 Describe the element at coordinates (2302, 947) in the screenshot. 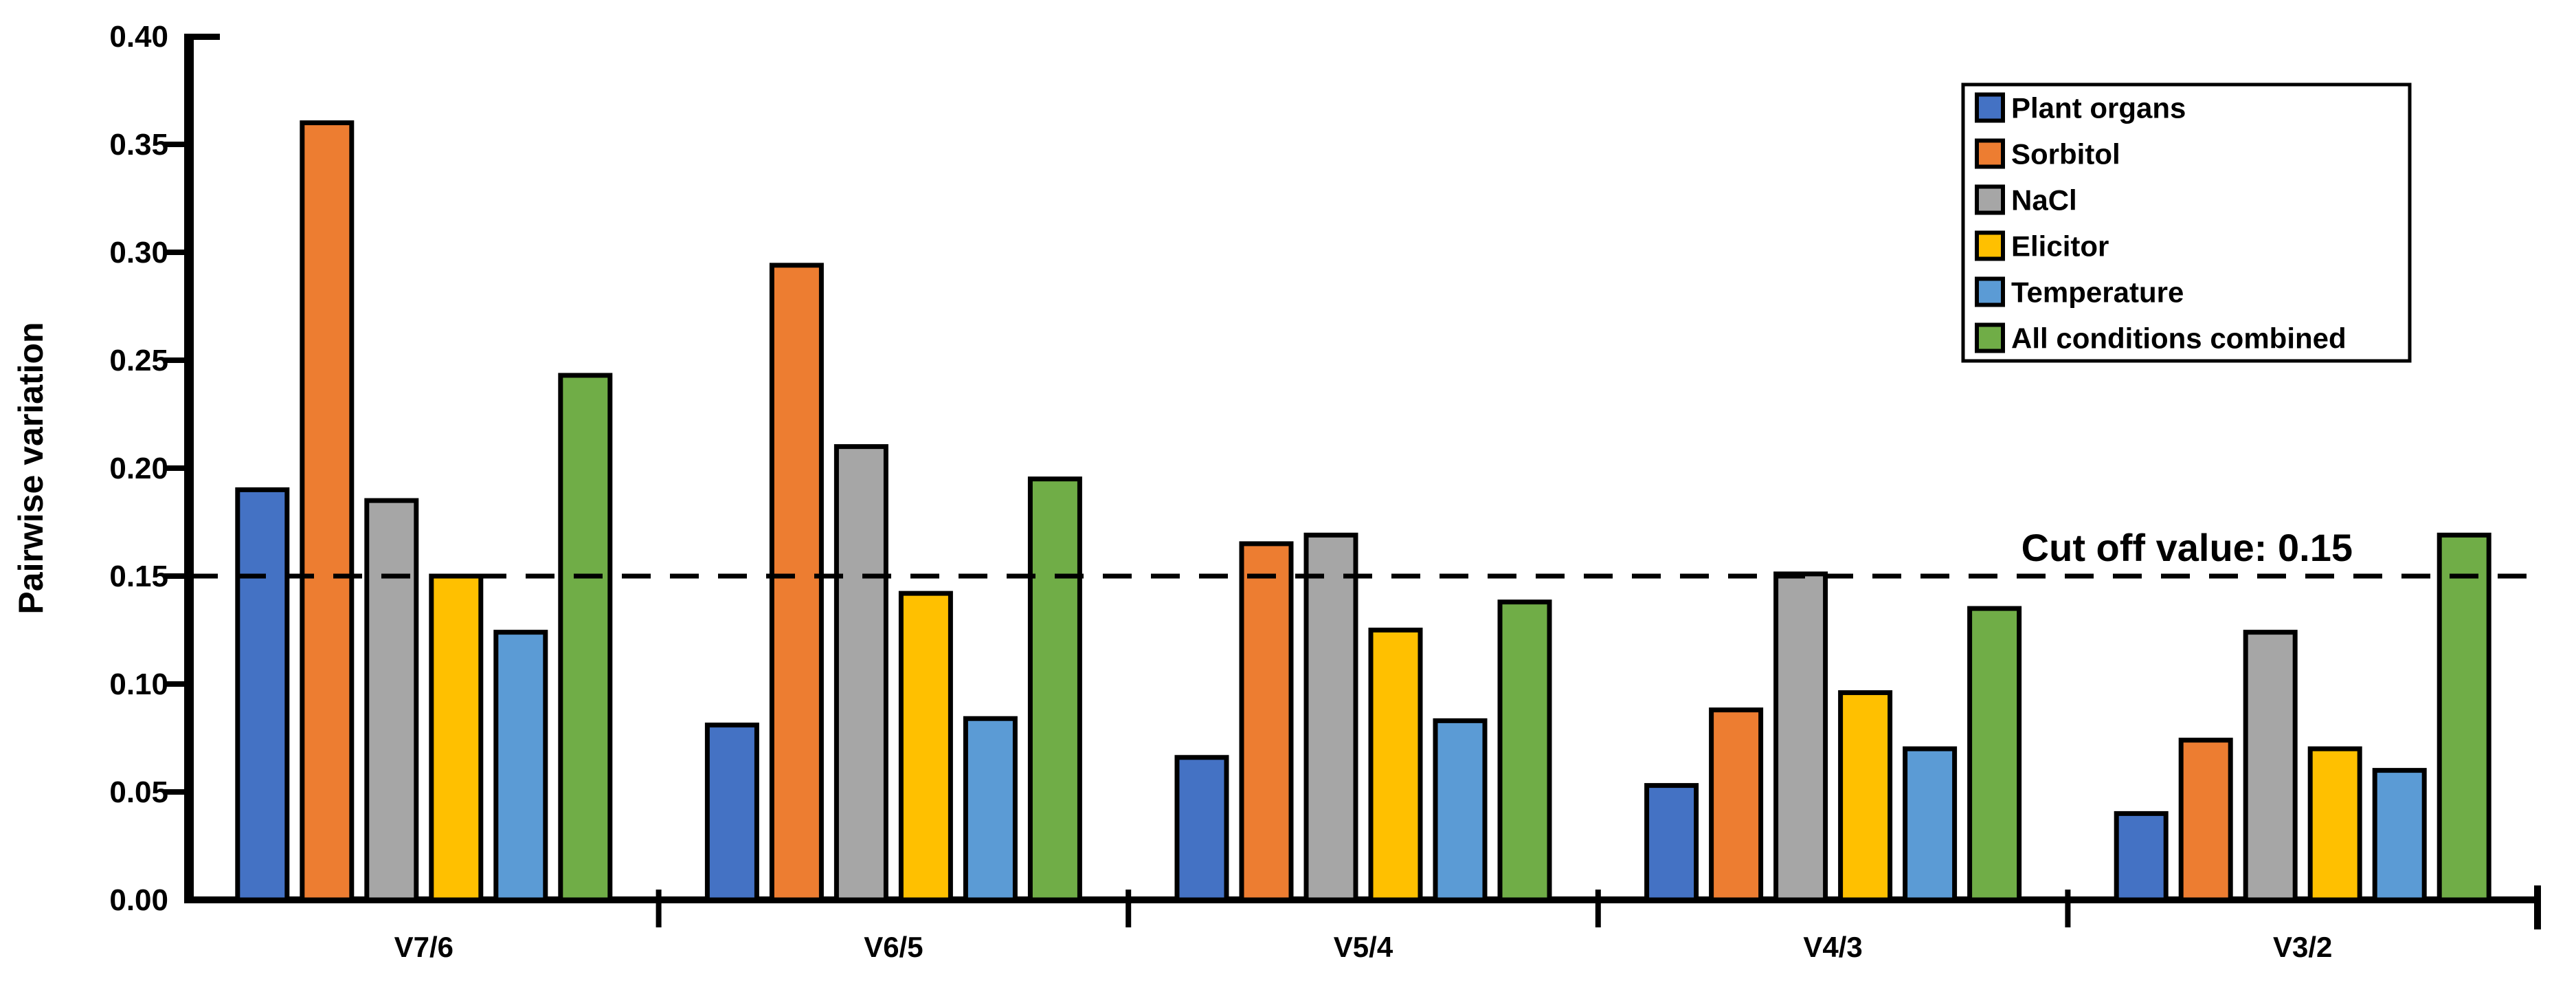

I see `x-category-label: V3/2` at that location.